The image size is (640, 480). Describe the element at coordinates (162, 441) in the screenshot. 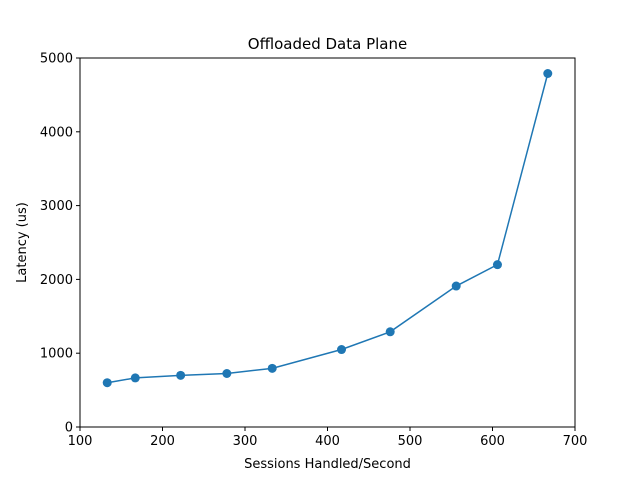

I see `x-tick-label: 200` at that location.